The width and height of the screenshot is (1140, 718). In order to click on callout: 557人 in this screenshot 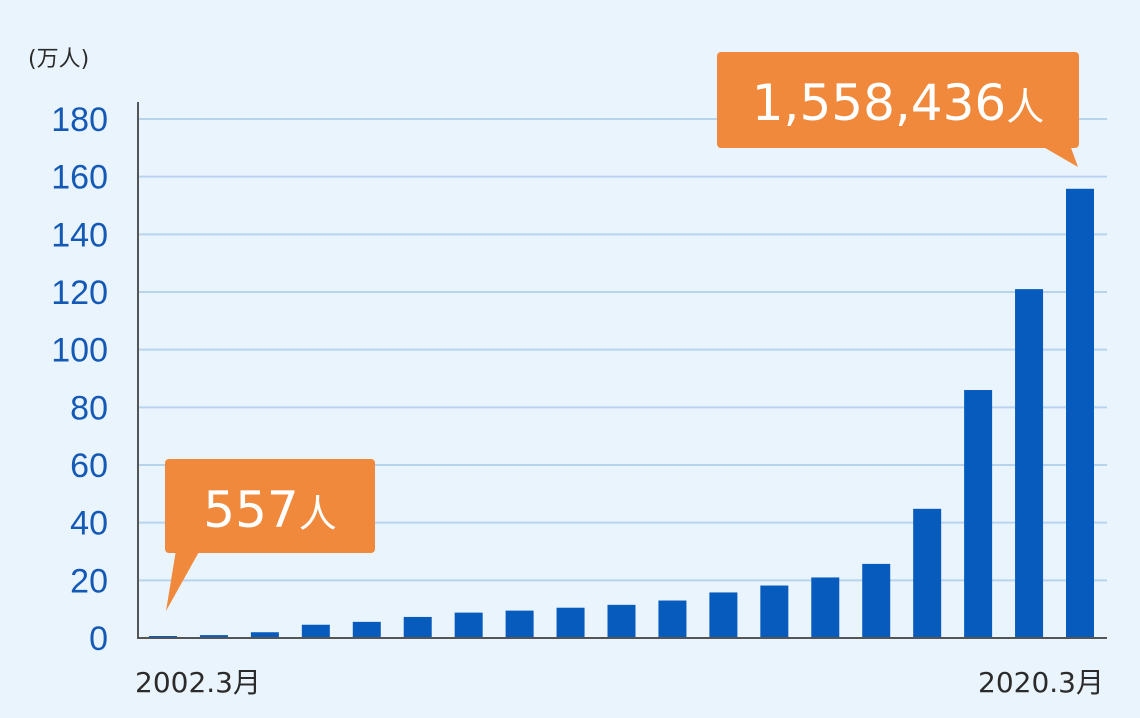, I will do `click(270, 535)`.